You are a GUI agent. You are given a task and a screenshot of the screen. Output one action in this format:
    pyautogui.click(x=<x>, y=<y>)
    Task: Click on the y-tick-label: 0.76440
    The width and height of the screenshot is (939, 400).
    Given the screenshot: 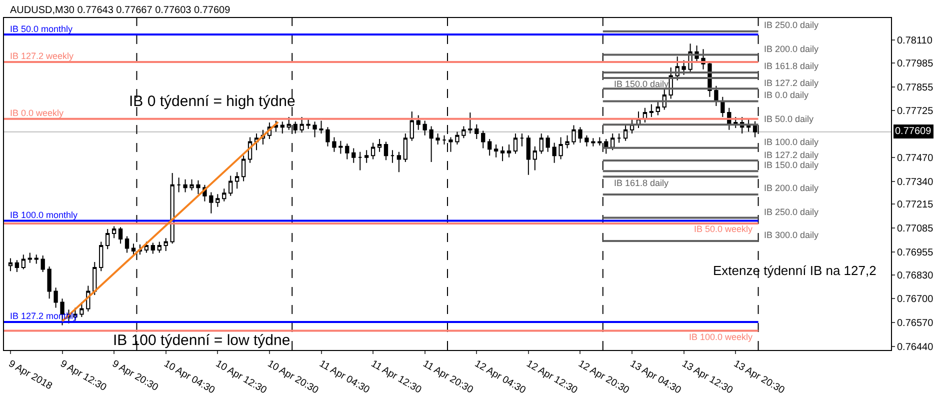 What is the action you would take?
    pyautogui.click(x=915, y=347)
    